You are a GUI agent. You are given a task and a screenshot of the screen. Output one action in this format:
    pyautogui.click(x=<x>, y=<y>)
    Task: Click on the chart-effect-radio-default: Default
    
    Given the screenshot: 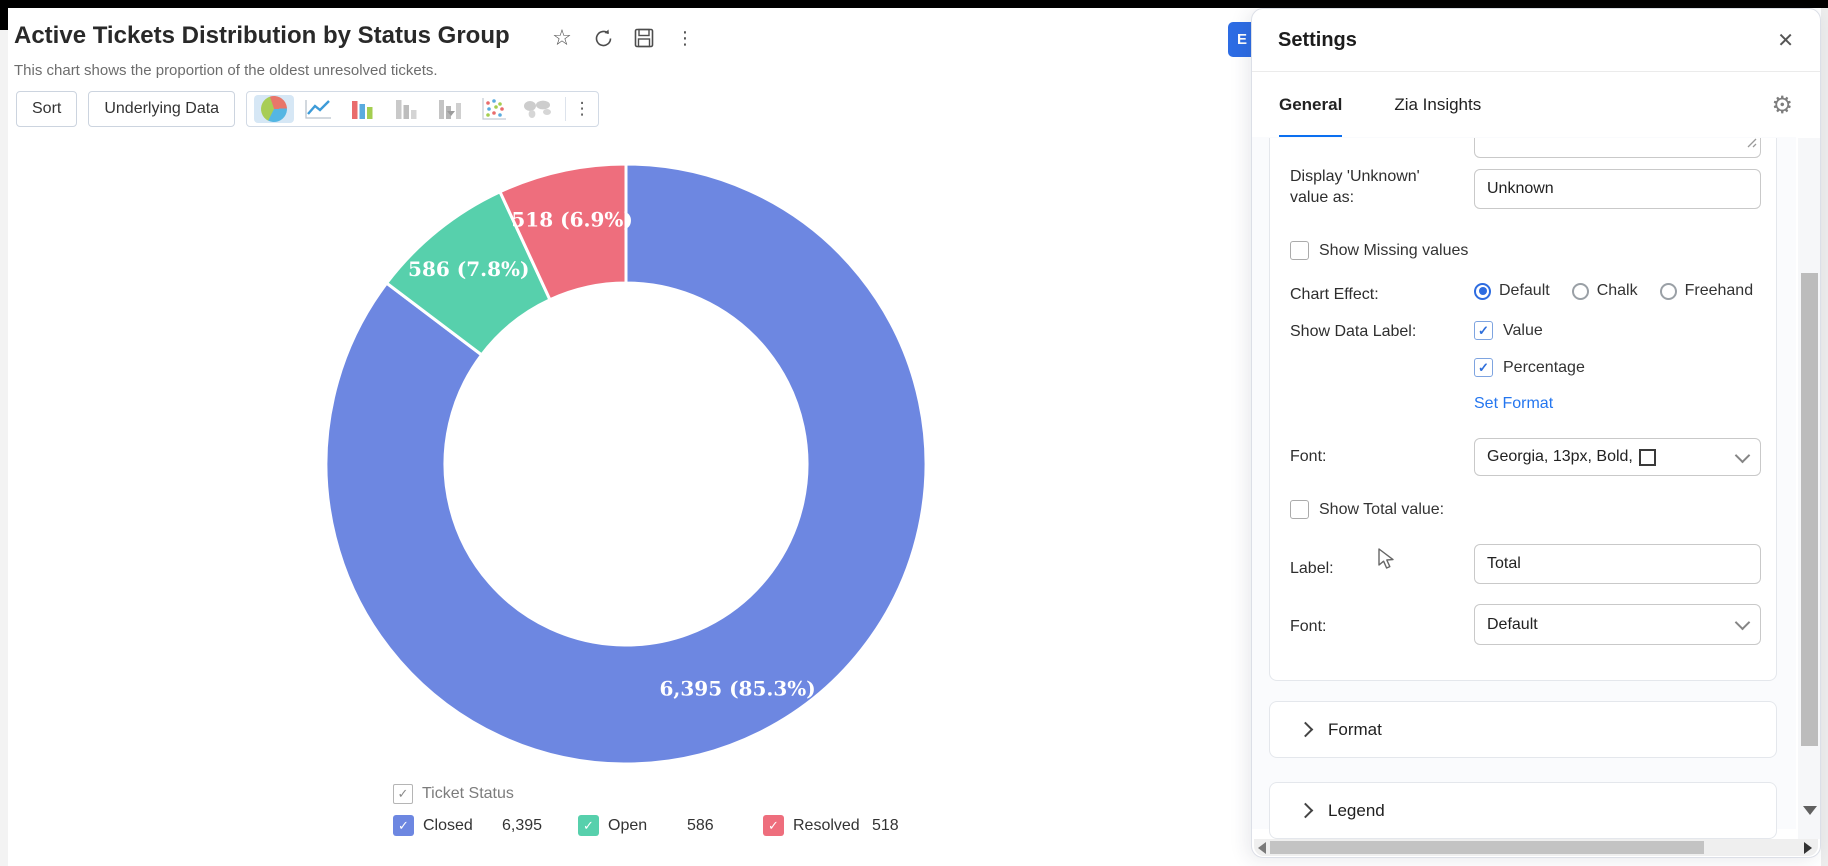 What is the action you would take?
    pyautogui.click(x=1512, y=291)
    